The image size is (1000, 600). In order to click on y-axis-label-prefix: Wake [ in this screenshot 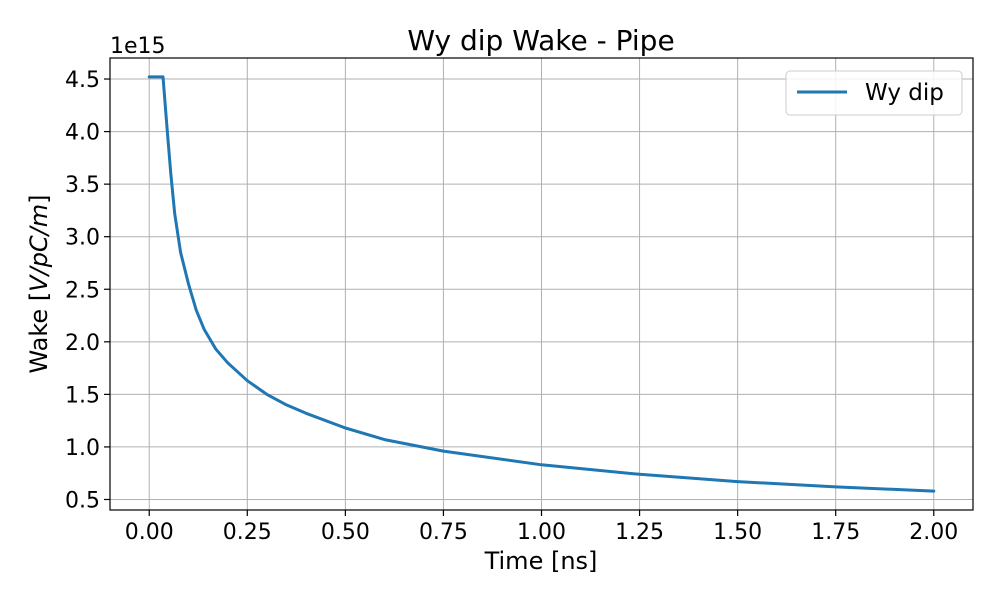, I will do `click(39, 333)`.